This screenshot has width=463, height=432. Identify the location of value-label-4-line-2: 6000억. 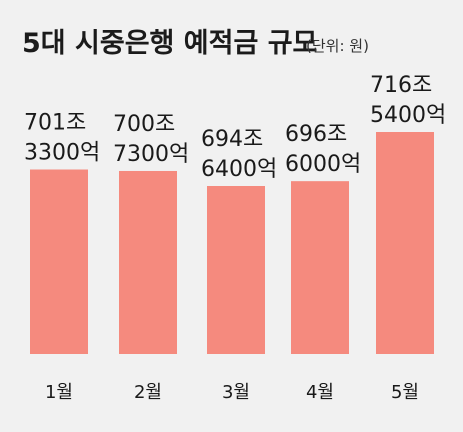
(323, 164).